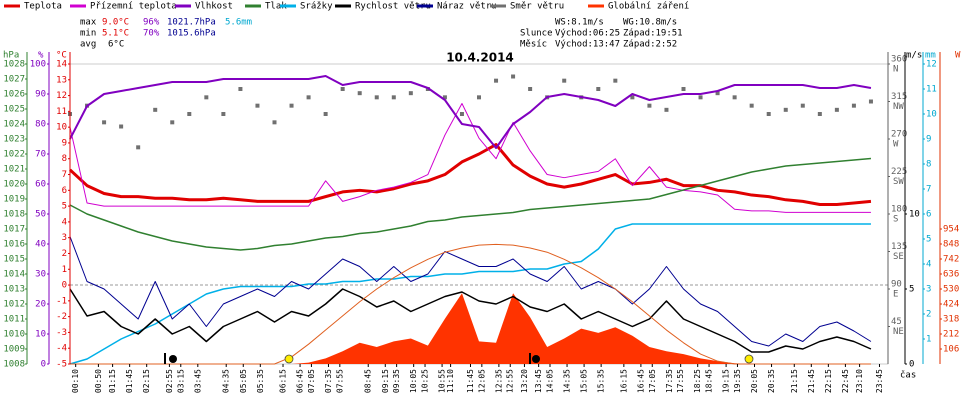  Describe the element at coordinates (899, 135) in the screenshot. I see `y-tick-label: 270` at that location.